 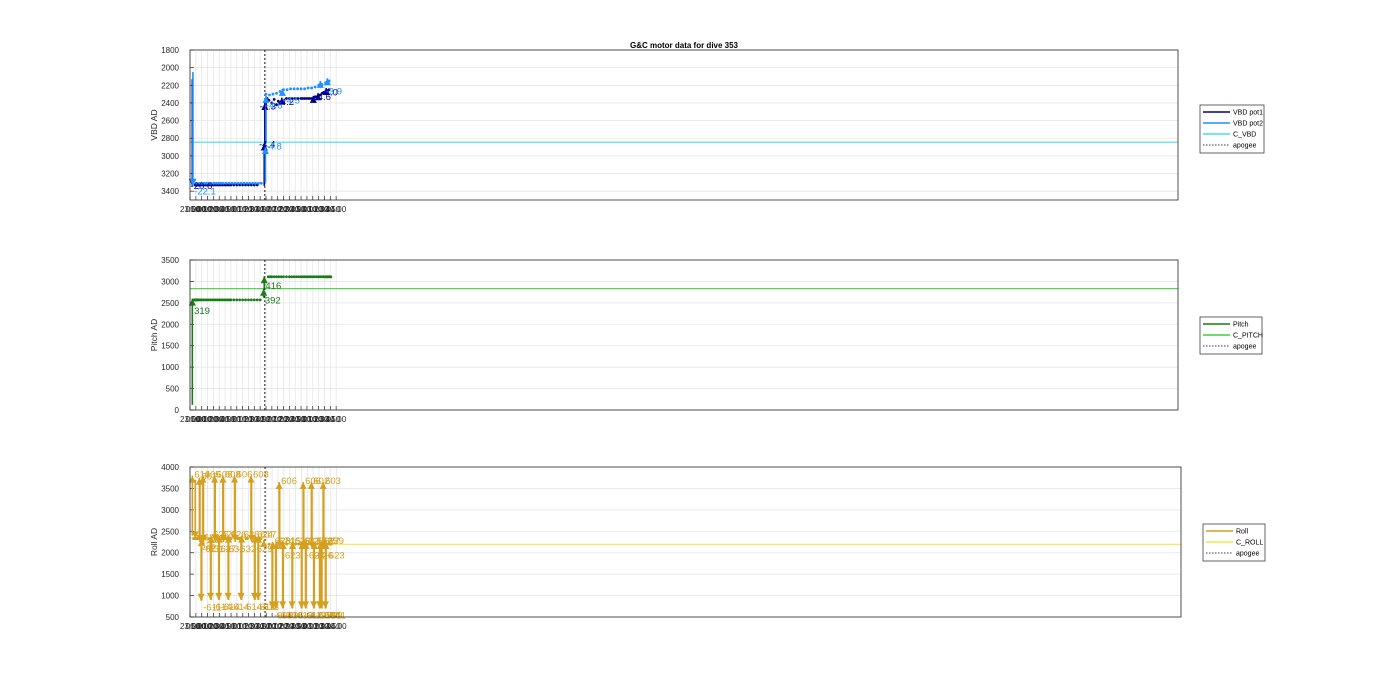 I want to click on annotation-label: 392, so click(x=273, y=300).